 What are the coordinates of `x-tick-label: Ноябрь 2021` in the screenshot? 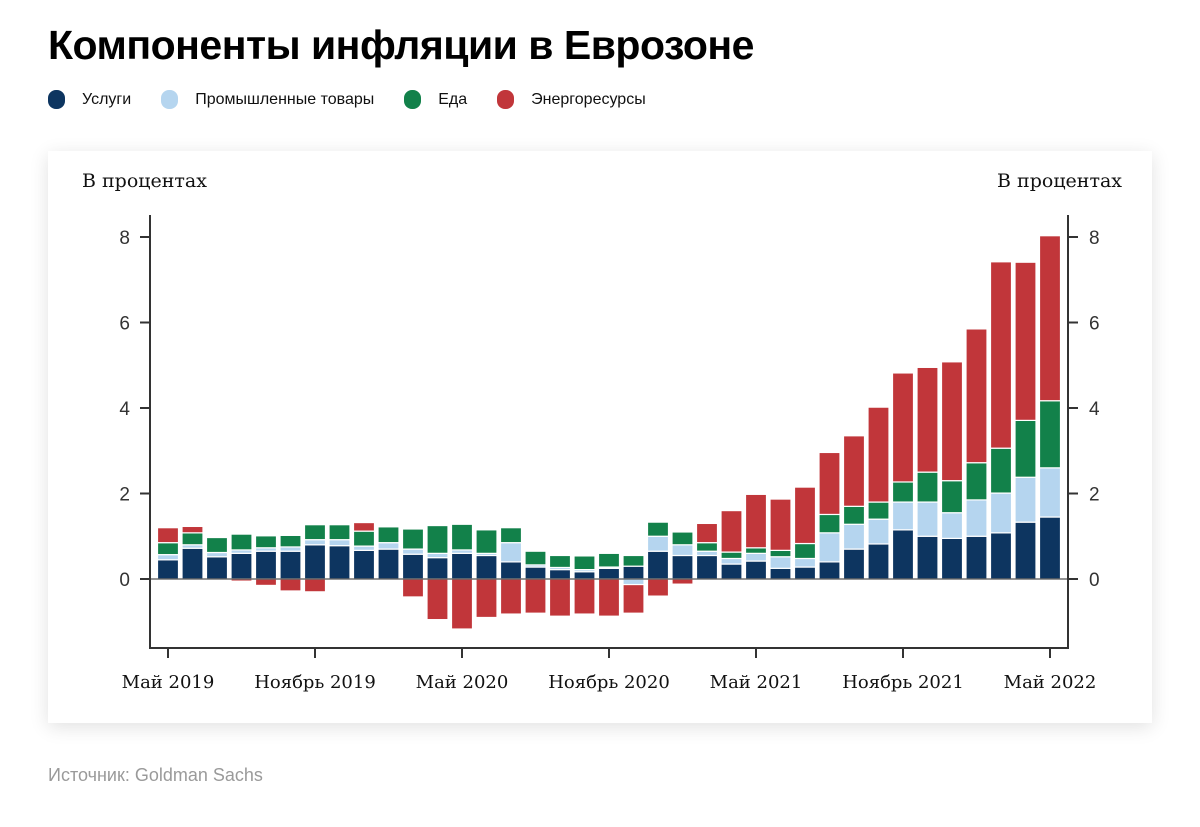 It's located at (903, 682).